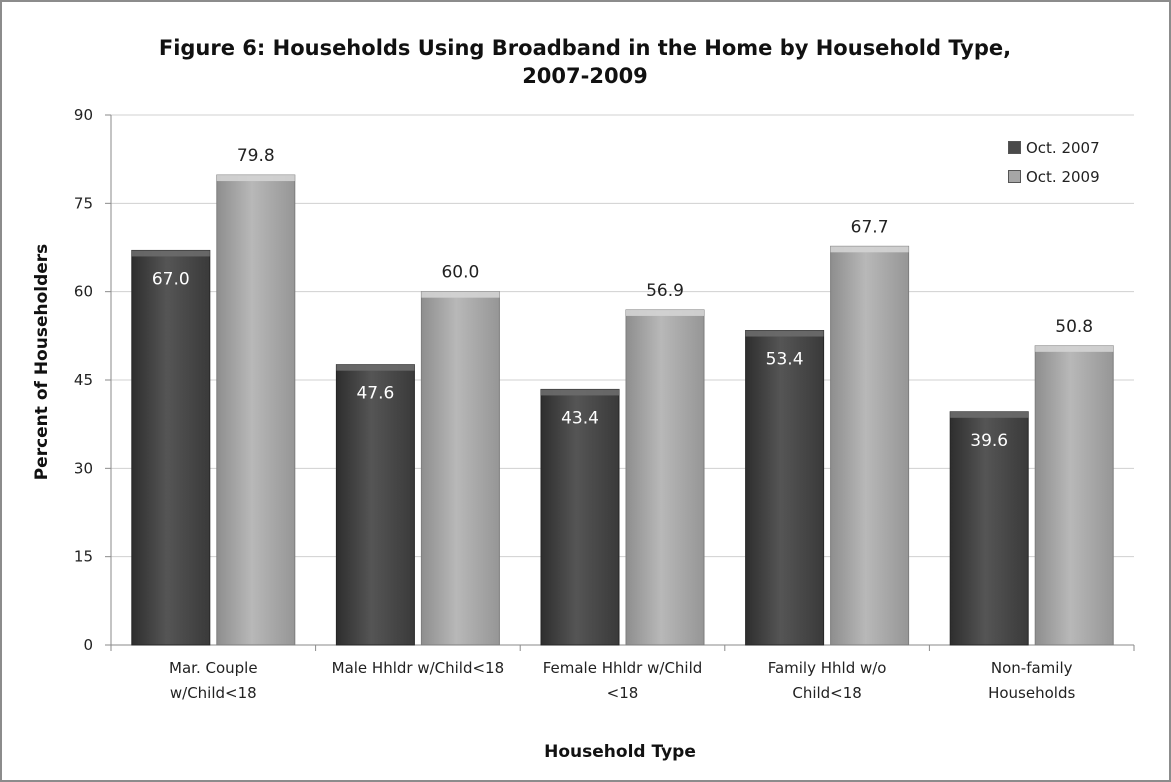  I want to click on data-label-1-0: 79.8, so click(256, 156).